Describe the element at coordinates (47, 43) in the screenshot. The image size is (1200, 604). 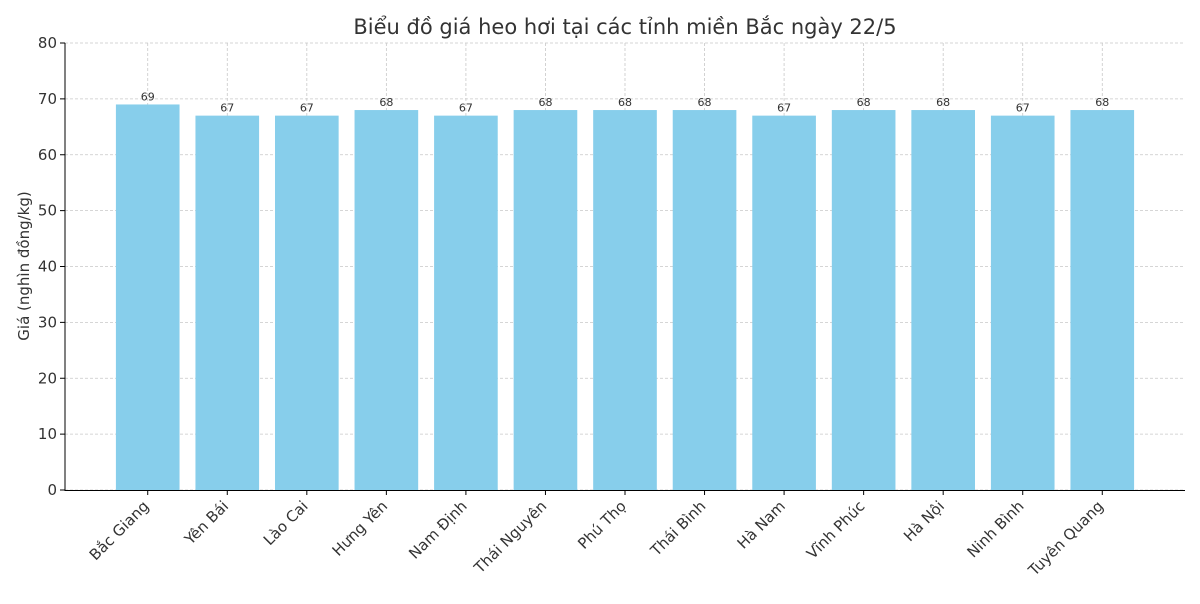
I see `y-tick-label: 80` at that location.